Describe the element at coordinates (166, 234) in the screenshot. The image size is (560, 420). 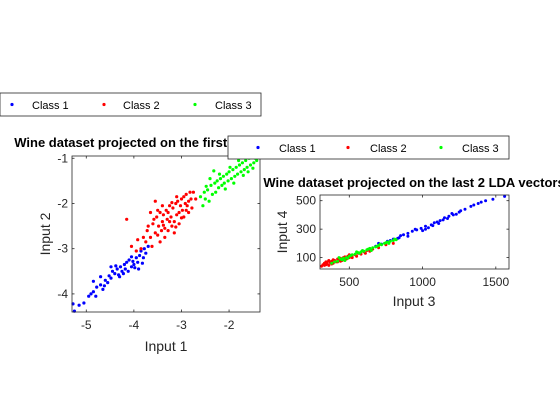
I see `chart-1-axes-box` at that location.